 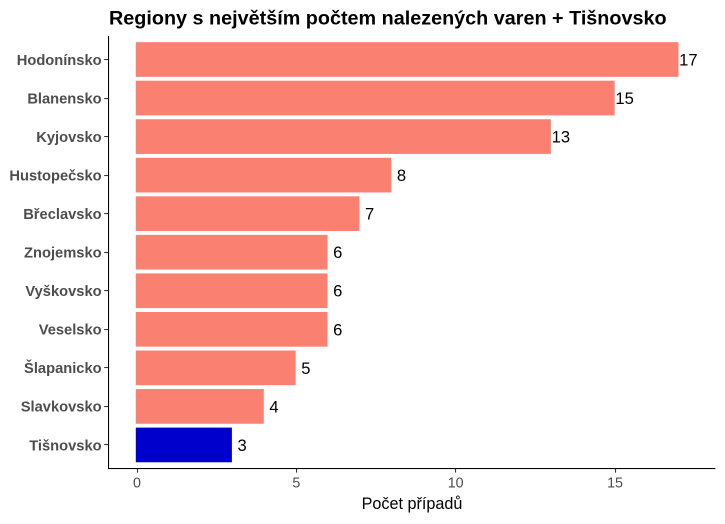 What do you see at coordinates (561, 137) in the screenshot?
I see `svg-text: 13` at bounding box center [561, 137].